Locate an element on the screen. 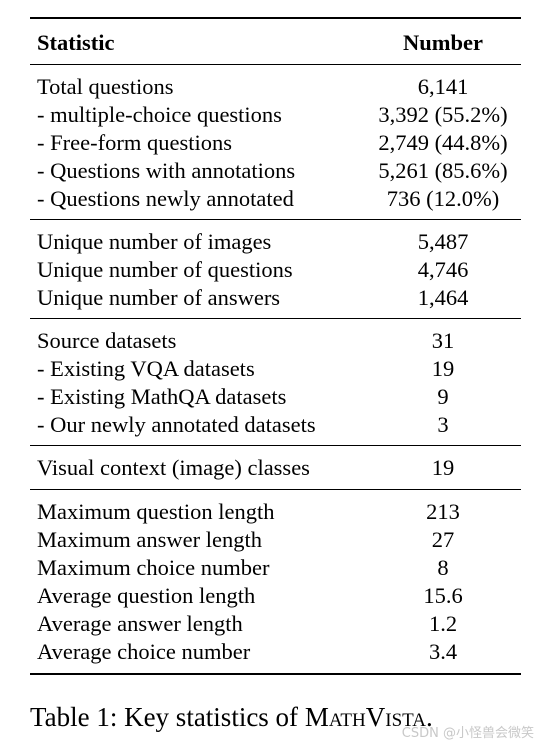 The image size is (546, 752). row-value: 15.6 is located at coordinates (443, 595).